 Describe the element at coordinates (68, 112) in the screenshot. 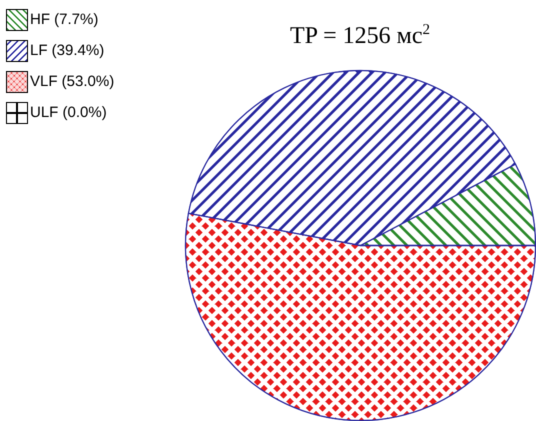

I see `legend-label: ULF (0.0%)` at that location.